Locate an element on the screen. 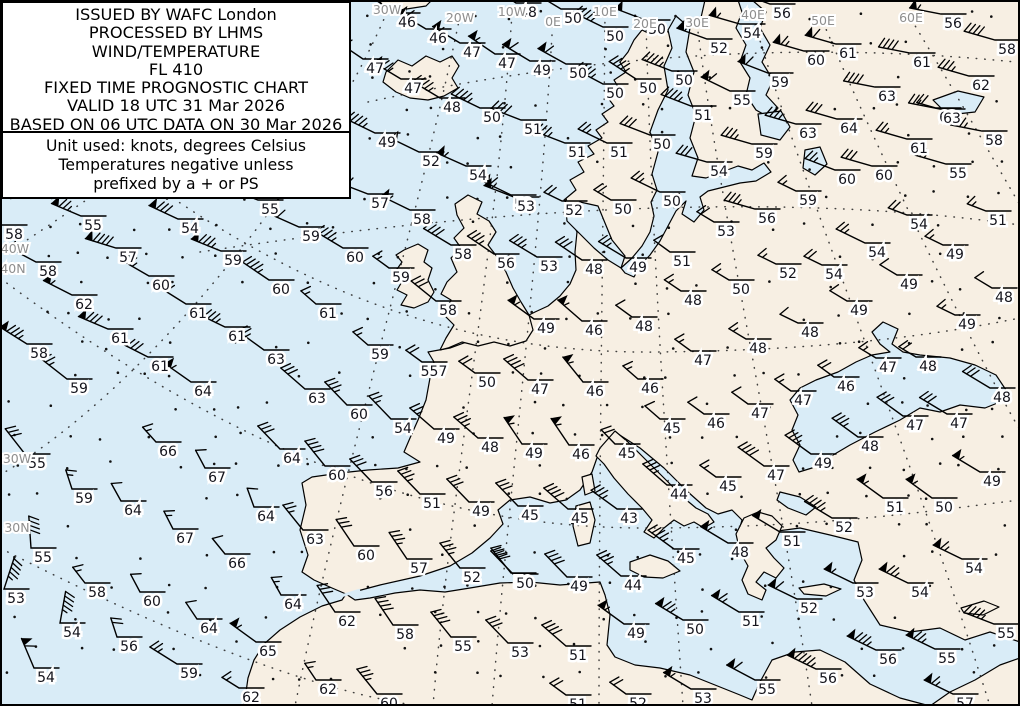  temperature-label: 58 is located at coordinates (39, 354).